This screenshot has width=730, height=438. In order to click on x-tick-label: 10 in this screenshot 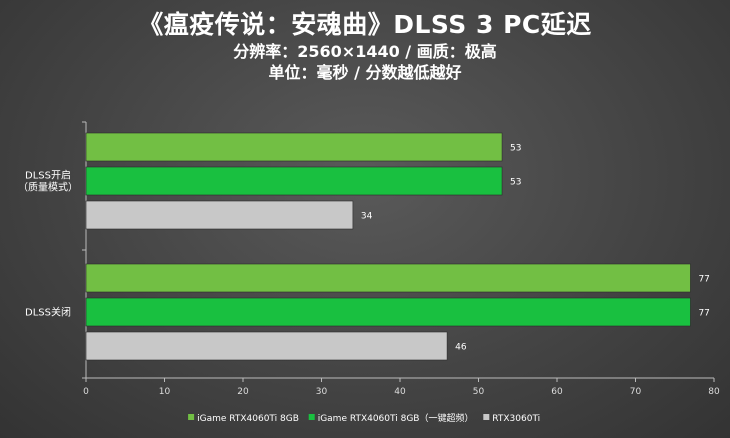, I will do `click(165, 392)`.